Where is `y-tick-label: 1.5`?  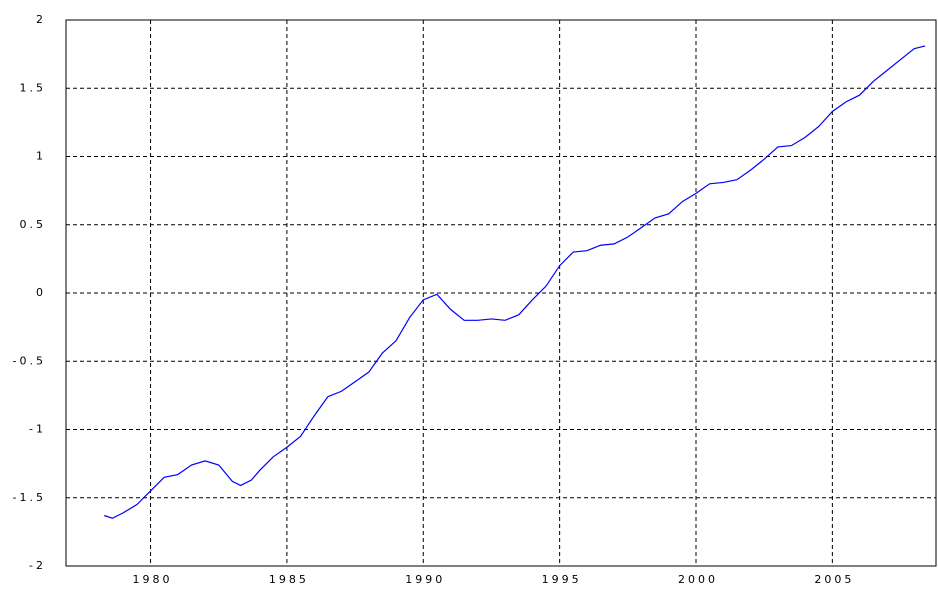 y-tick-label: 1.5 is located at coordinates (33, 87).